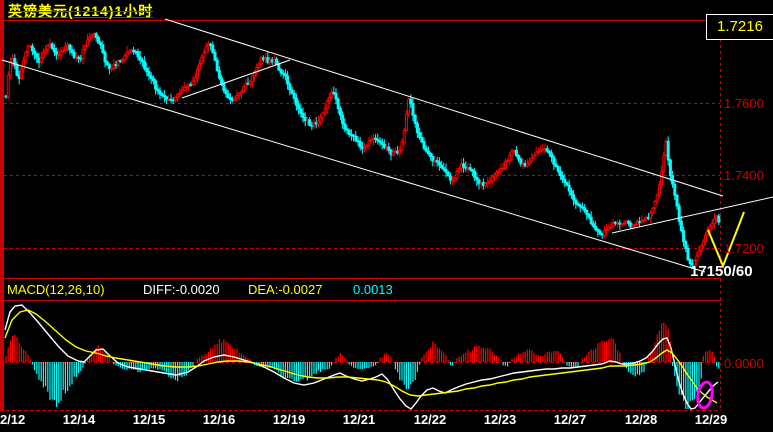  Describe the element at coordinates (149, 419) in the screenshot. I see `date-tick-label: 12/15` at that location.